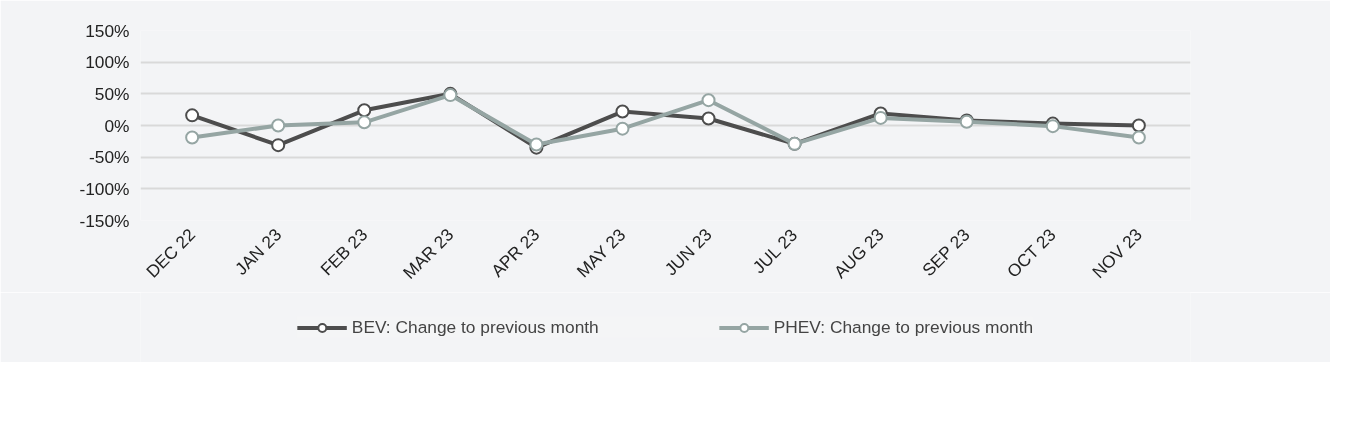 The width and height of the screenshot is (1356, 432). I want to click on legend-label: BEV: Change to previous month, so click(475, 327).